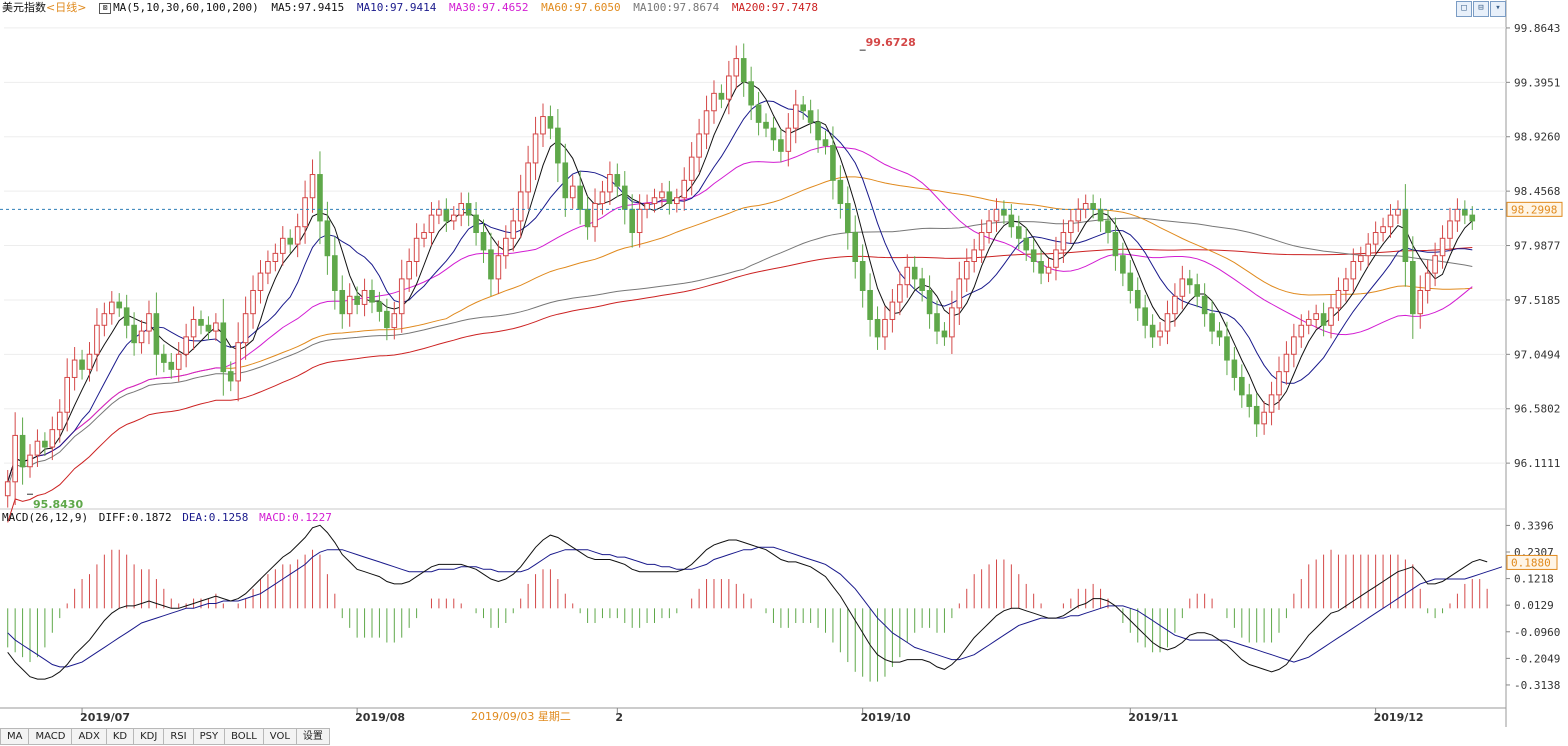  Describe the element at coordinates (1464, 9) in the screenshot. I see `restore-button: □` at that location.